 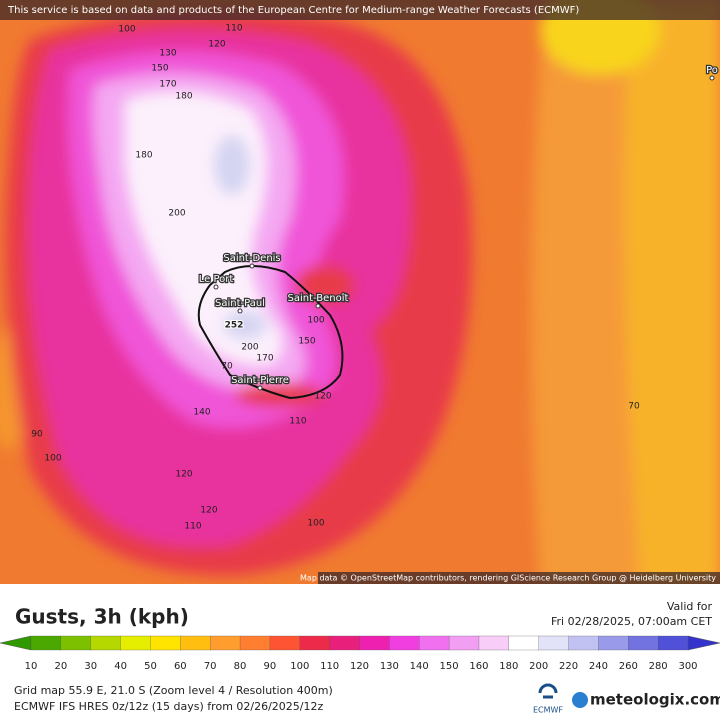 What do you see at coordinates (580, 700) in the screenshot?
I see `brand-logo` at bounding box center [580, 700].